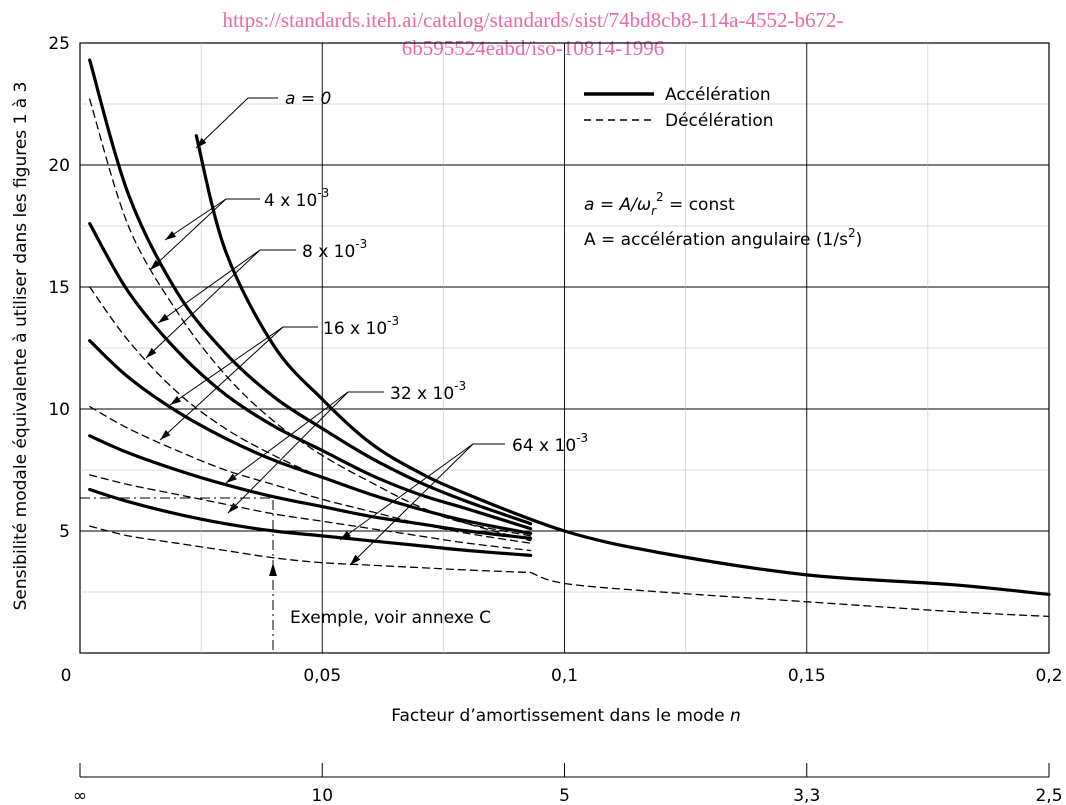  Describe the element at coordinates (660, 197) in the screenshot. I see `formula-superscript: 2` at that location.